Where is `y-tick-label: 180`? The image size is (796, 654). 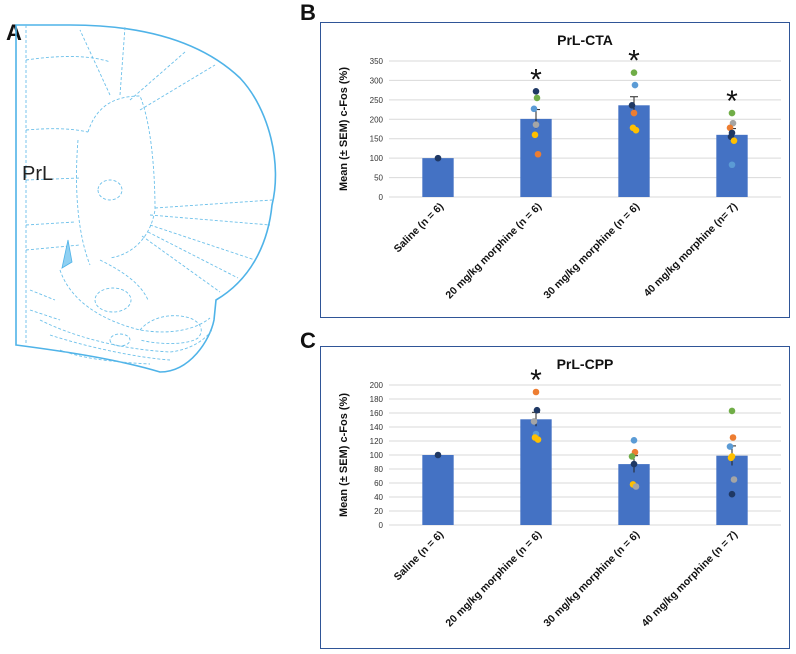
y-tick-label: 180 is located at coordinates (377, 399).